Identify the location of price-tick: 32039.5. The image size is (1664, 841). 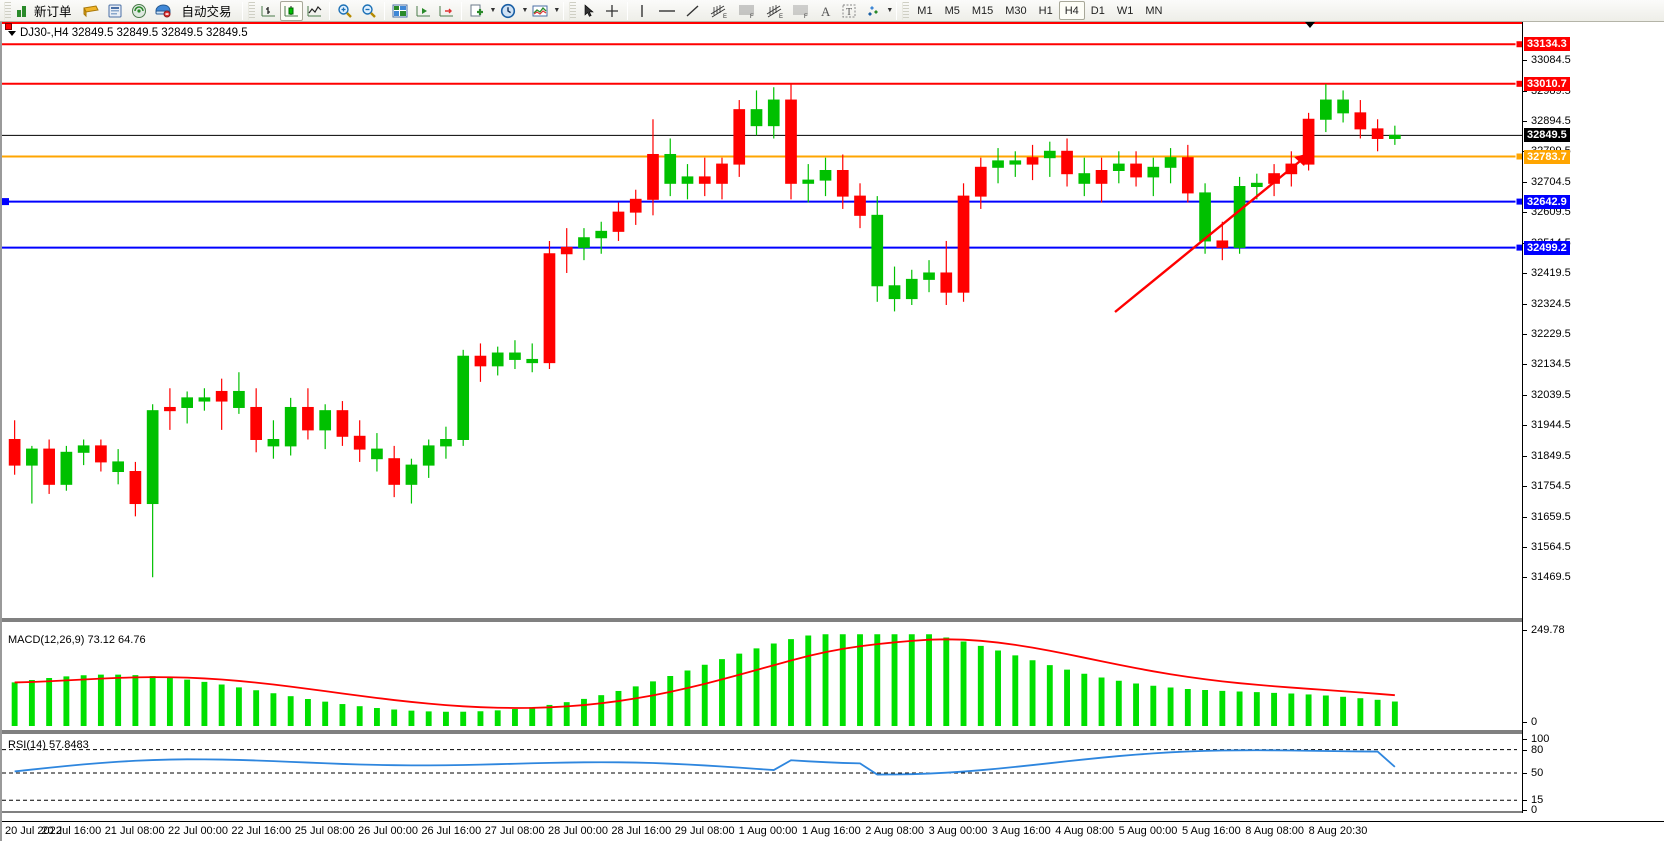
(1547, 395).